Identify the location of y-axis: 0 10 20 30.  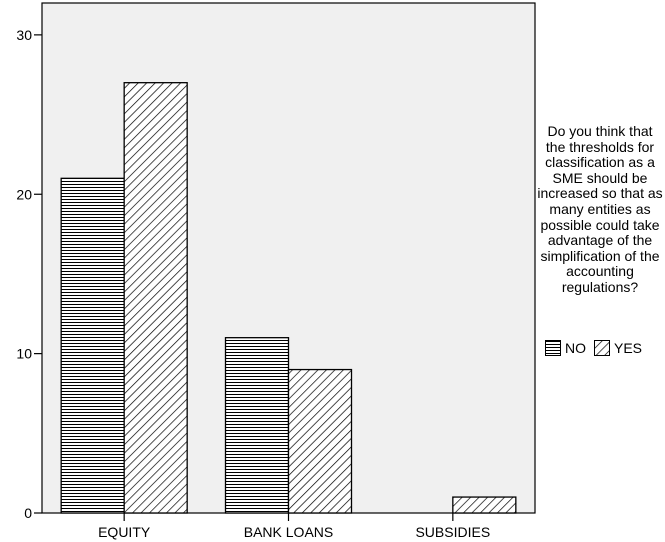
(29, 274).